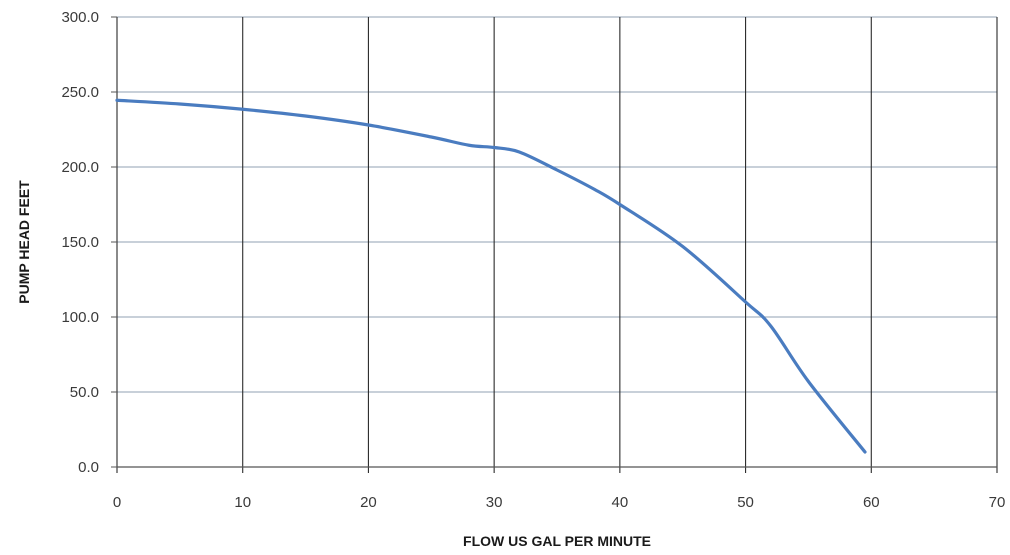 The height and width of the screenshot is (555, 1010). Describe the element at coordinates (368, 502) in the screenshot. I see `x-tick-label: 20` at that location.